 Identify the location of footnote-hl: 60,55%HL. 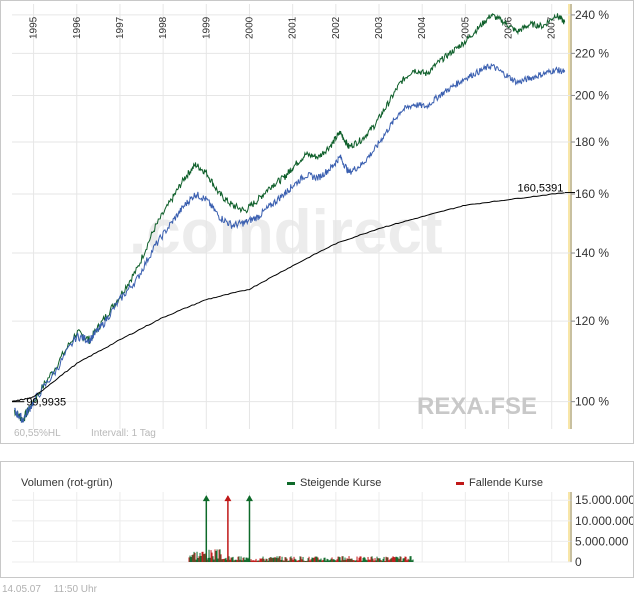
(37, 433).